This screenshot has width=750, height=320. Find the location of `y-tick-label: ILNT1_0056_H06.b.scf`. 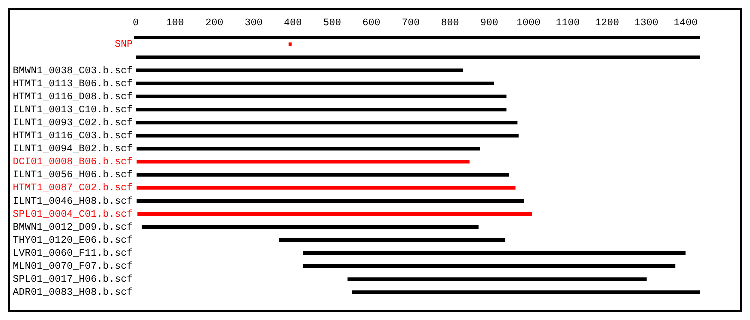

y-tick-label: ILNT1_0056_H06.b.scf is located at coordinates (73, 176).